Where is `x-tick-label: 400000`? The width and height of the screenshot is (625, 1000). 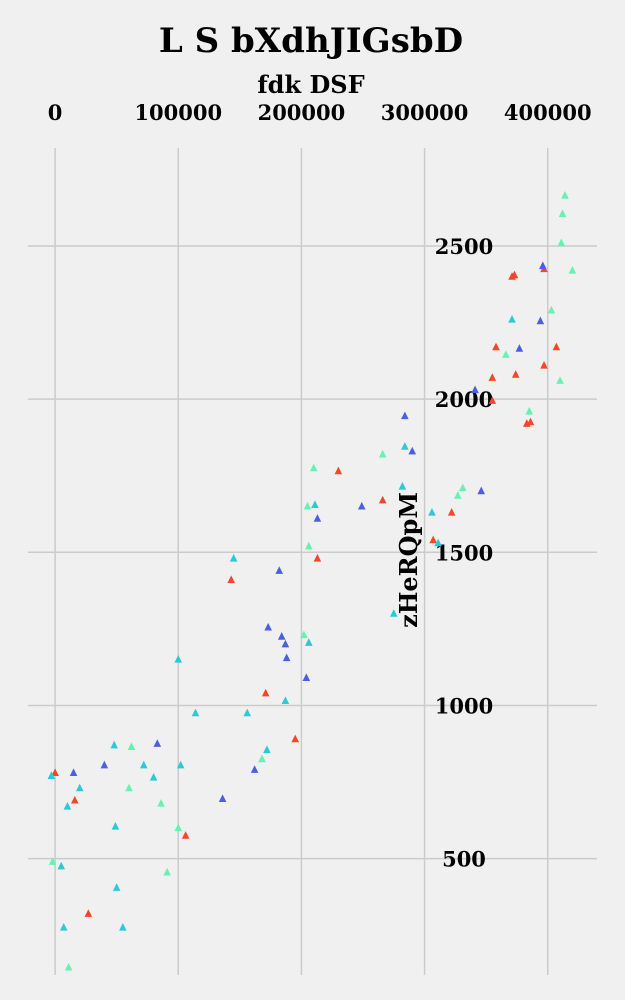 x-tick-label: 400000 is located at coordinates (548, 112).